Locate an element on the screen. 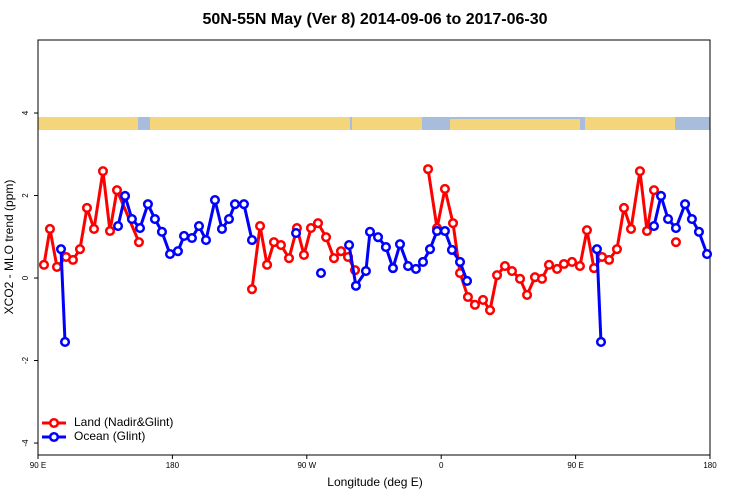 Image resolution: width=750 pixels, height=500 pixels. legend-label: Land (Nadir&Glint) is located at coordinates (123, 422).